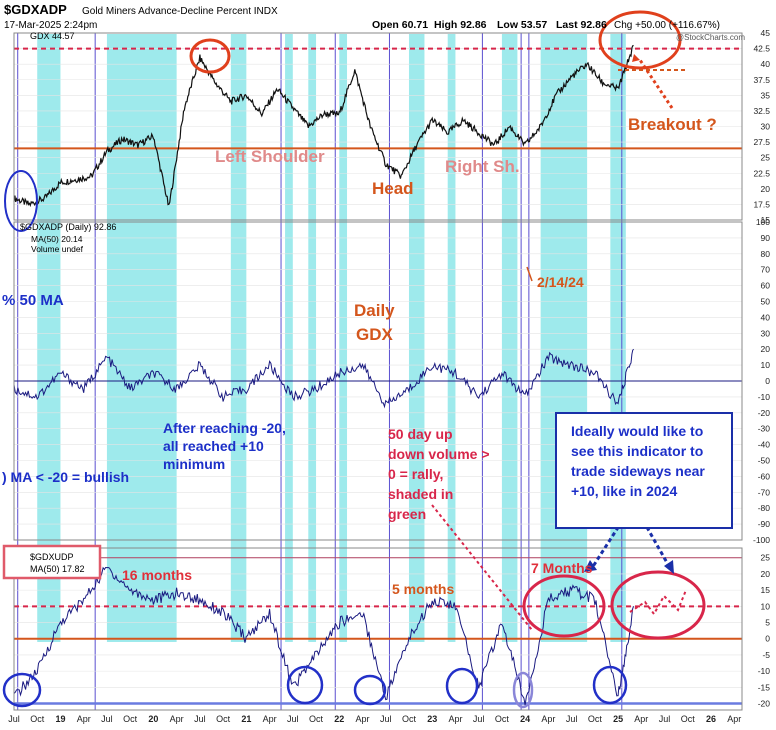 Image resolution: width=776 pixels, height=730 pixels. Describe the element at coordinates (210, 56) in the screenshot. I see `head-top-circle` at that location.